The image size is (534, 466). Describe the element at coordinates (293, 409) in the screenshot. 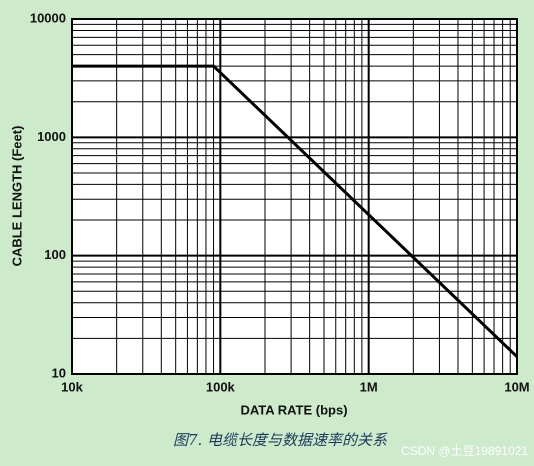

I see `x-axis-label: DATA RATE (bps)` at that location.